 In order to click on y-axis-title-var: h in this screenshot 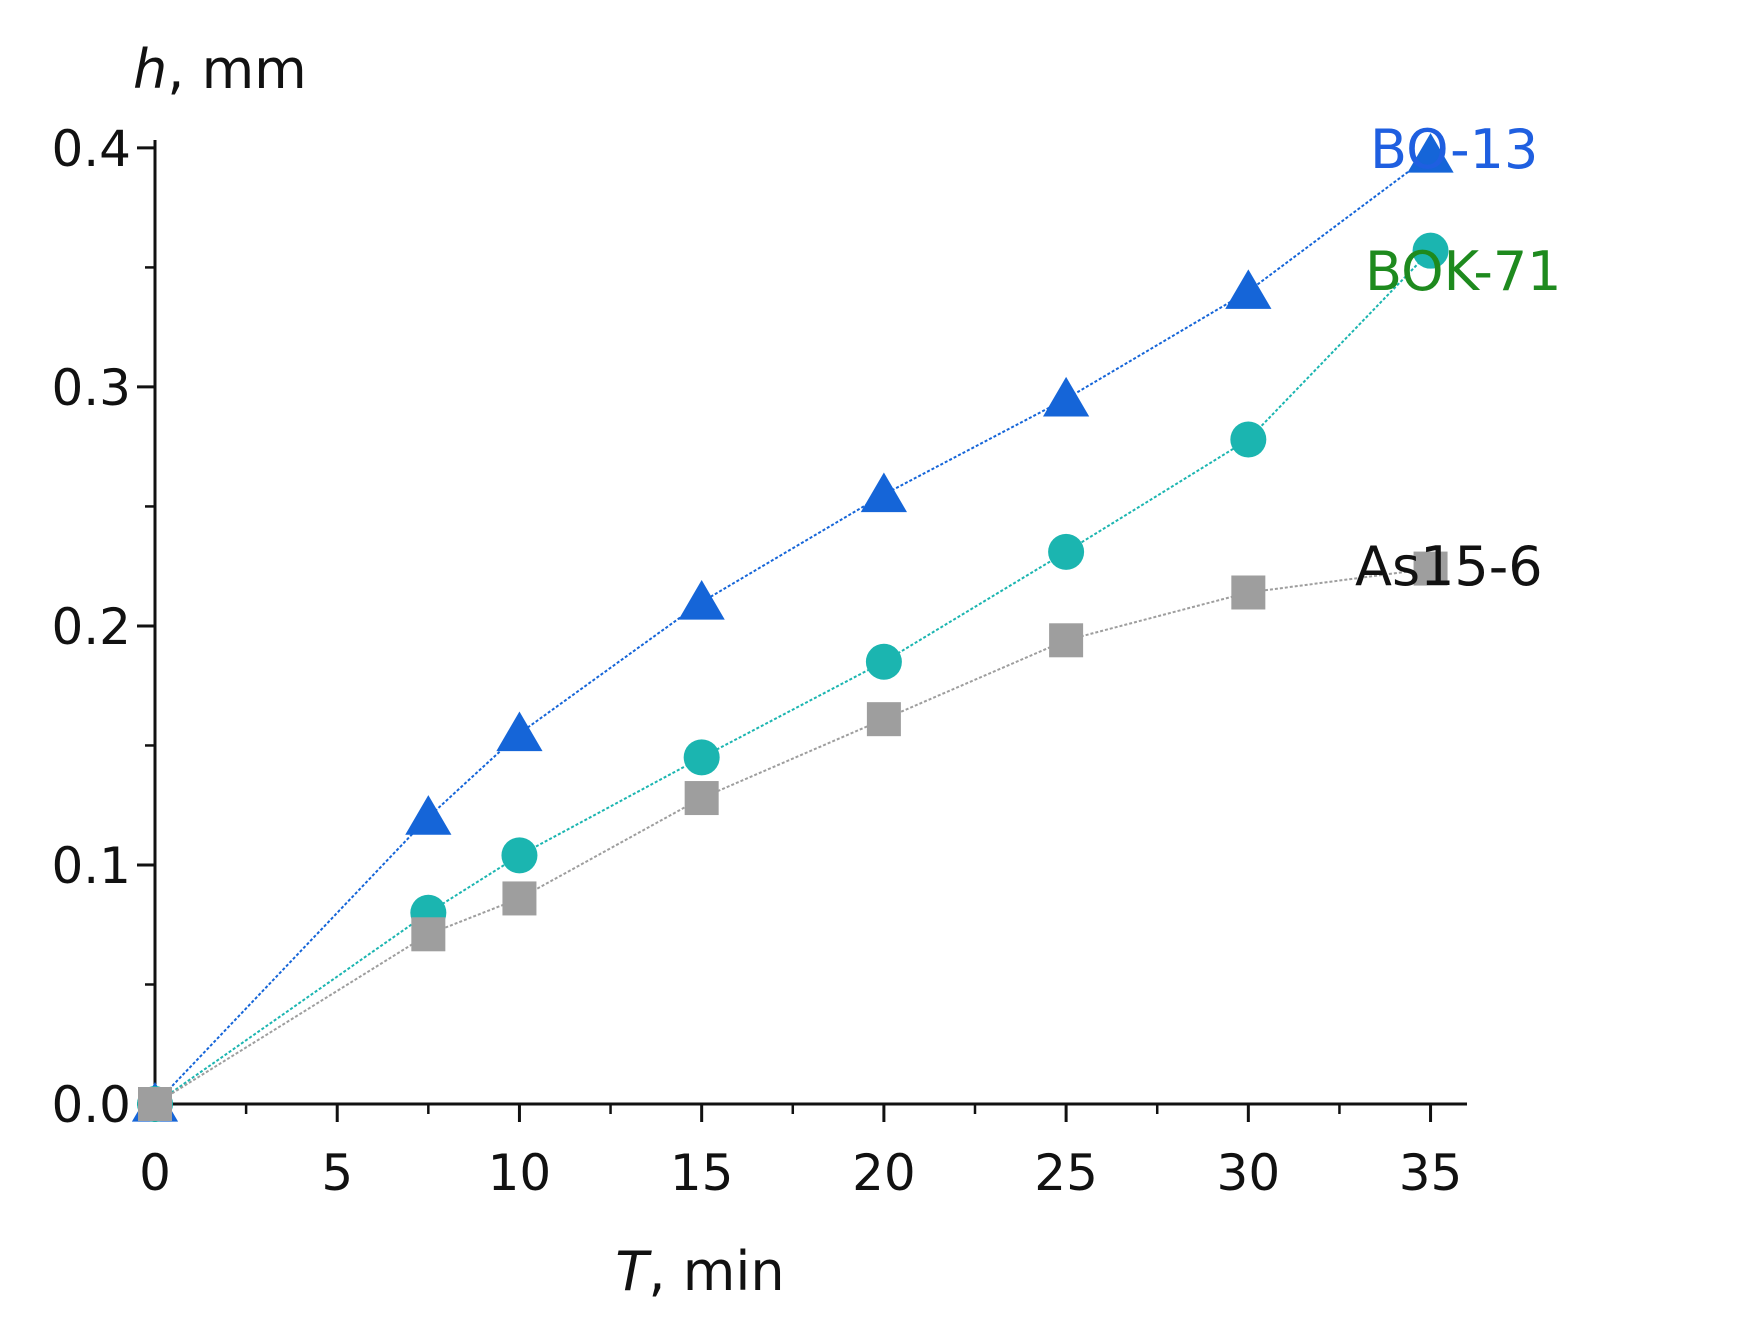, I will do `click(150, 69)`.